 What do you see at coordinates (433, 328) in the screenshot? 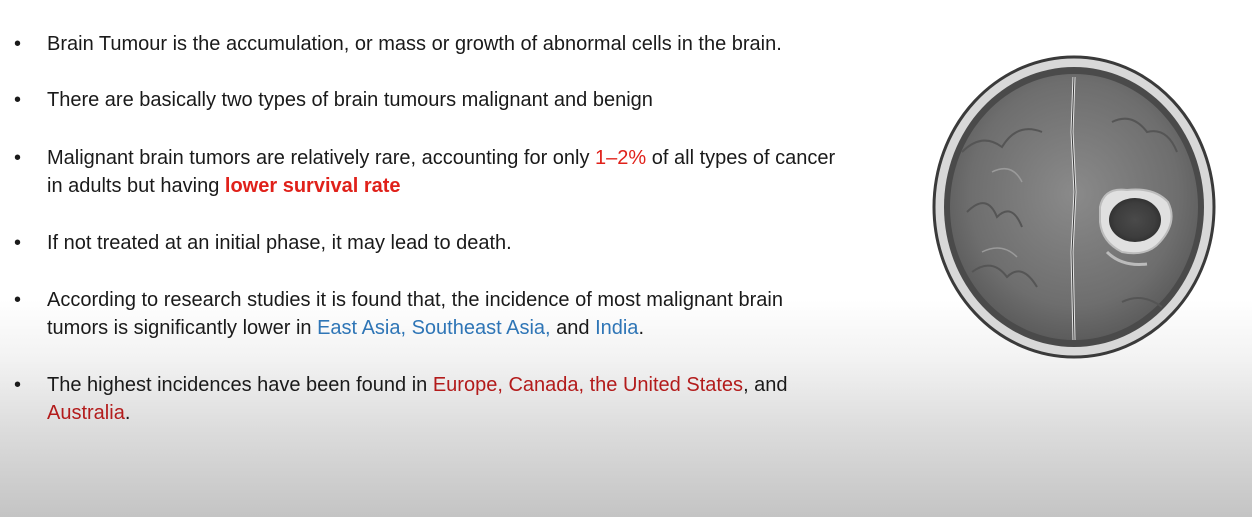
I see `region-highlight-asia: East Asia, Southeast Asia,` at bounding box center [433, 328].